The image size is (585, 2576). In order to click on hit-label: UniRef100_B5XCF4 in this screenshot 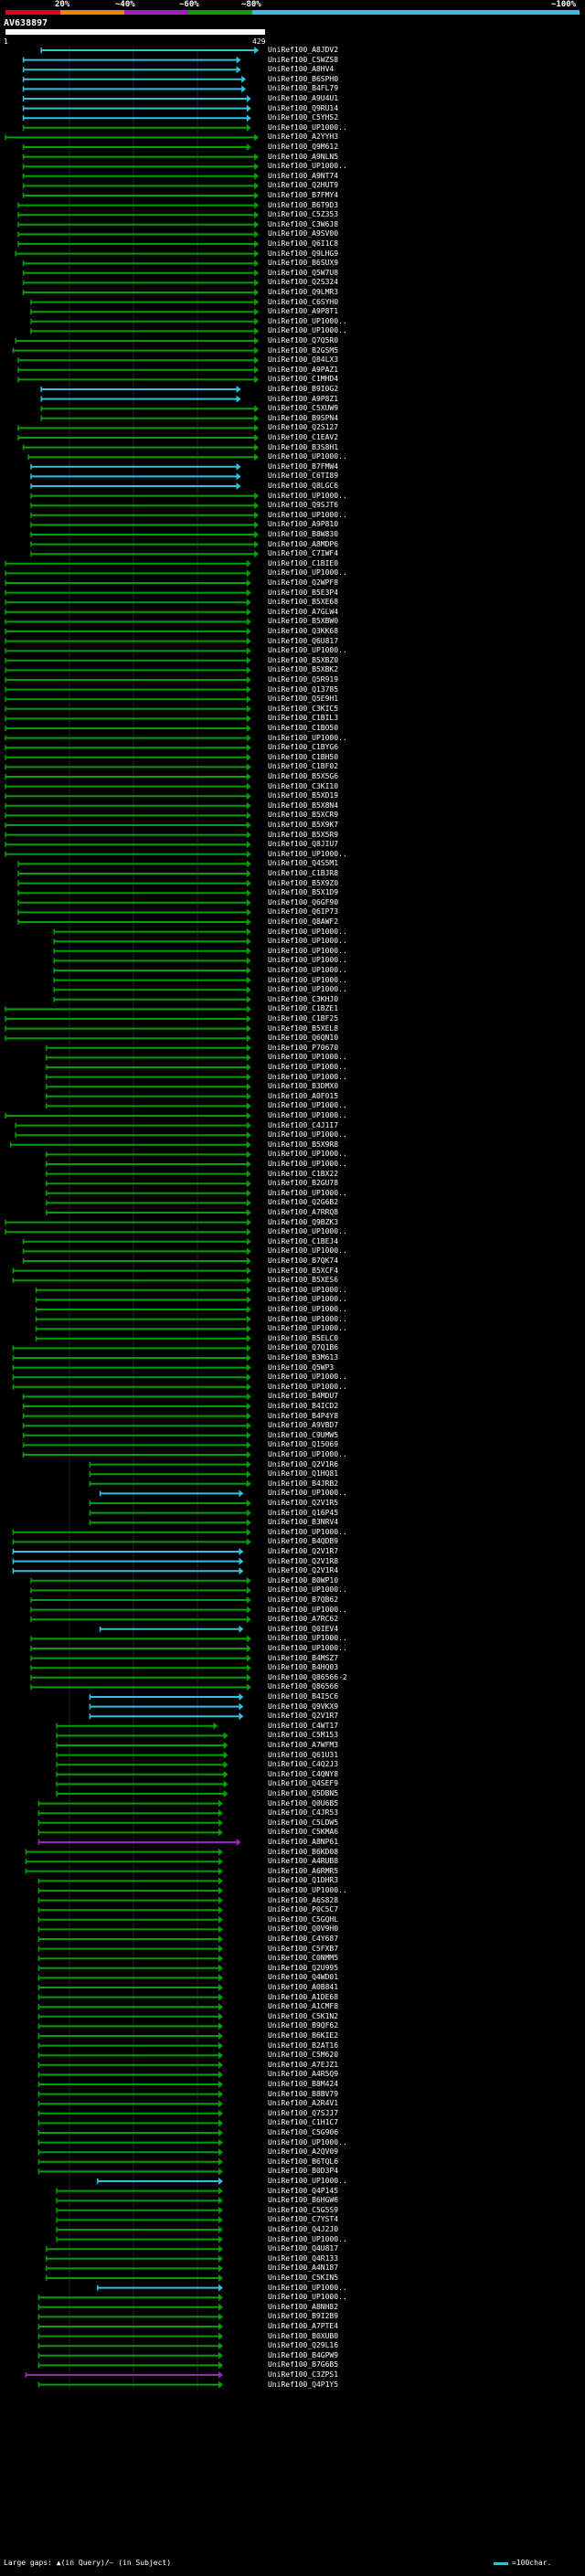, I will do `click(303, 1271)`.